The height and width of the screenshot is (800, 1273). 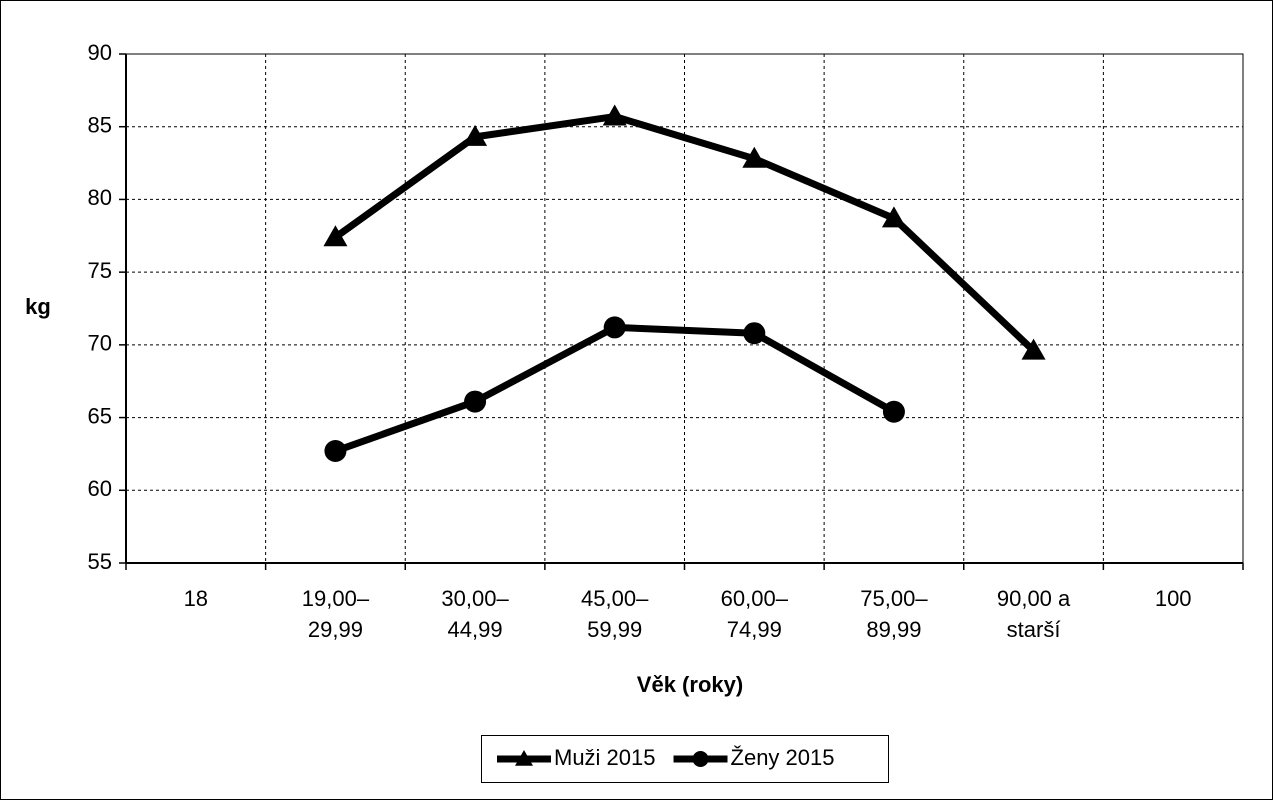 What do you see at coordinates (100, 125) in the screenshot?
I see `y-tick-label: 85` at bounding box center [100, 125].